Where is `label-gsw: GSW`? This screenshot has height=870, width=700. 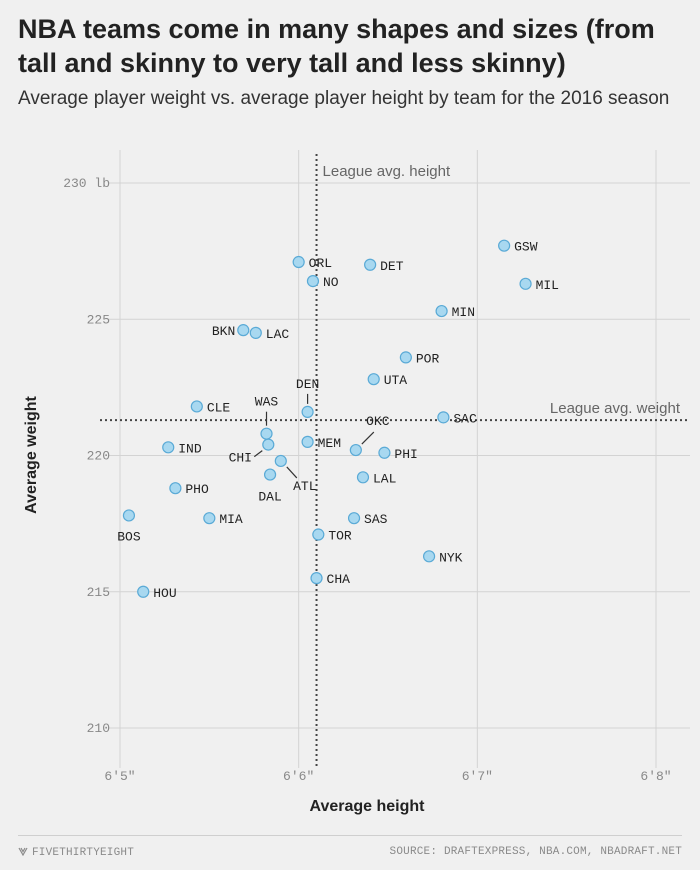 label-gsw: GSW is located at coordinates (526, 247).